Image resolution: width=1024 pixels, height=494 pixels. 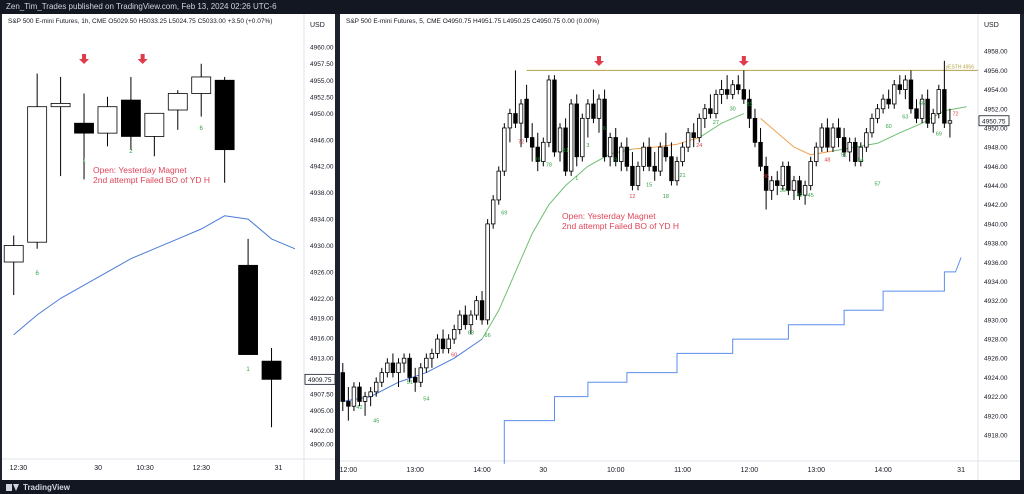 I want to click on tradingview-logo: TradingView, so click(x=38, y=487).